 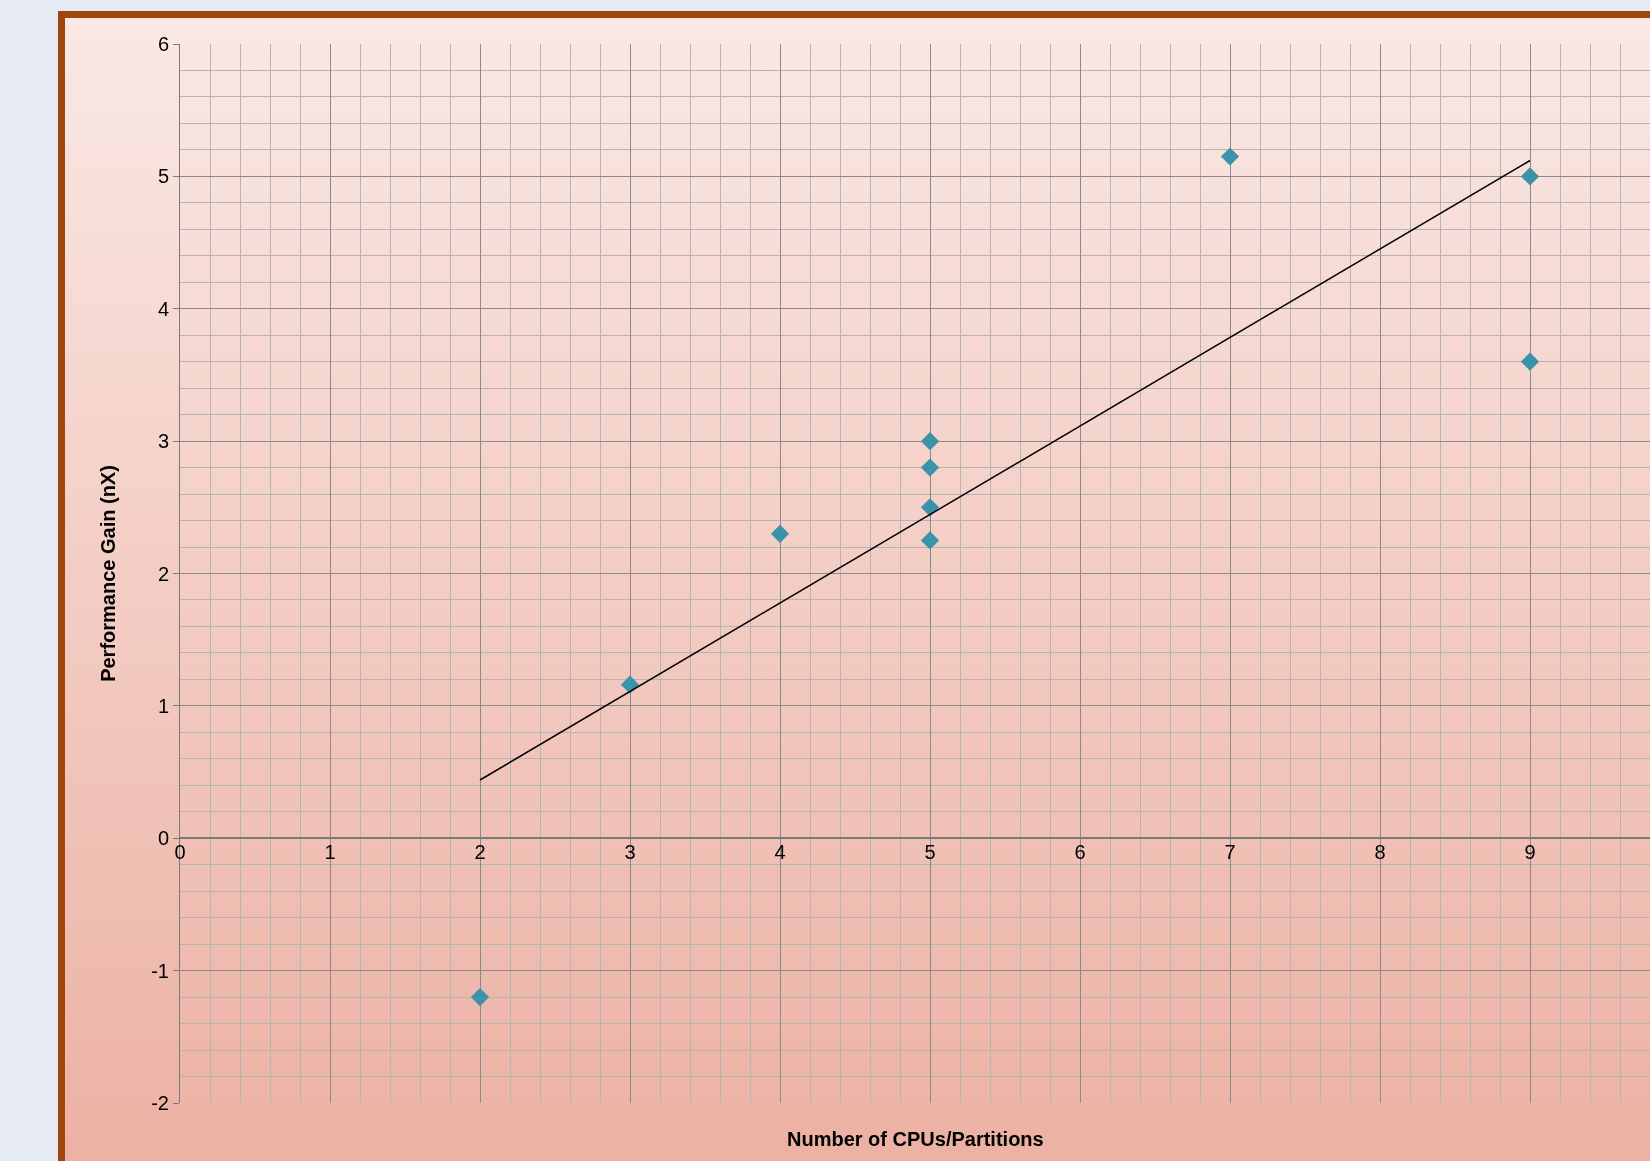 I want to click on y-tick-label: 6, so click(x=163, y=44).